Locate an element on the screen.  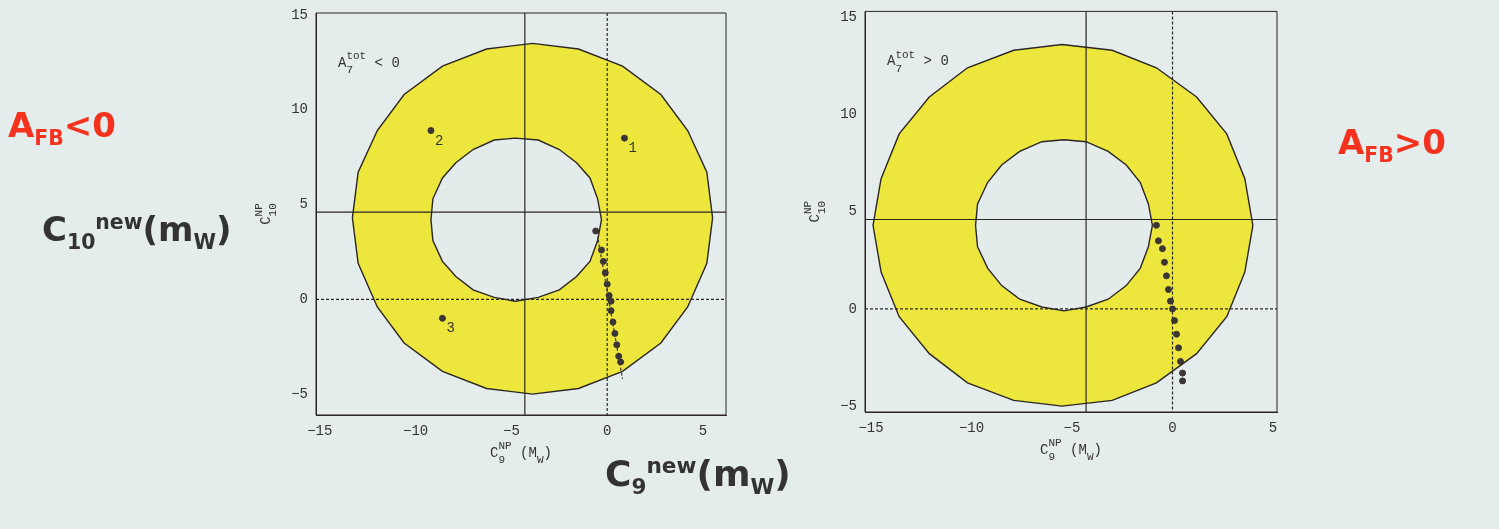
text: A$_{FB}$<0 is located at coordinates (62, 127).